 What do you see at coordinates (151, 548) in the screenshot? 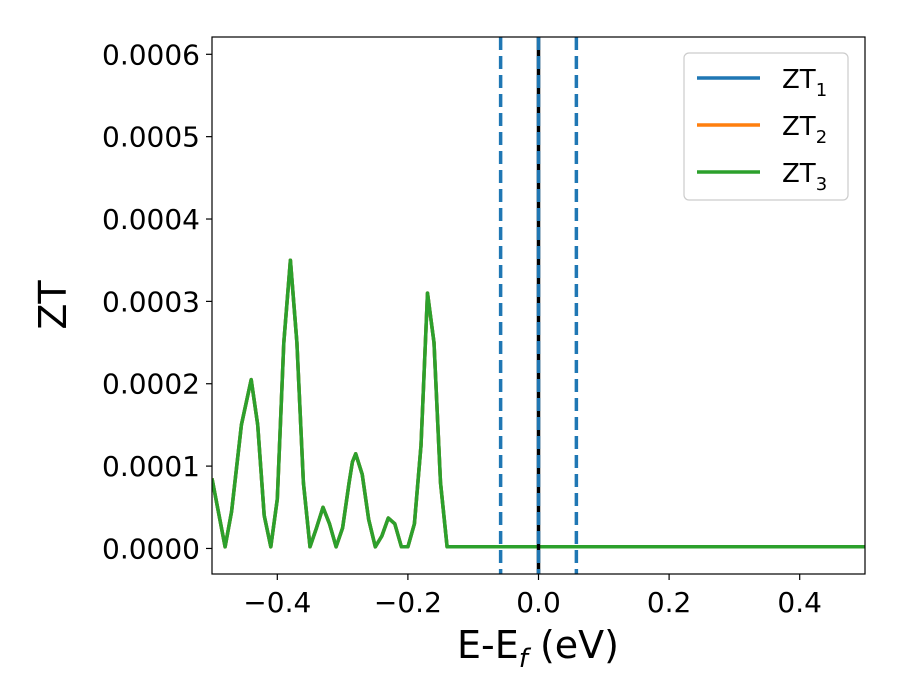
I see `y-tick-label: 0.0000` at bounding box center [151, 548].